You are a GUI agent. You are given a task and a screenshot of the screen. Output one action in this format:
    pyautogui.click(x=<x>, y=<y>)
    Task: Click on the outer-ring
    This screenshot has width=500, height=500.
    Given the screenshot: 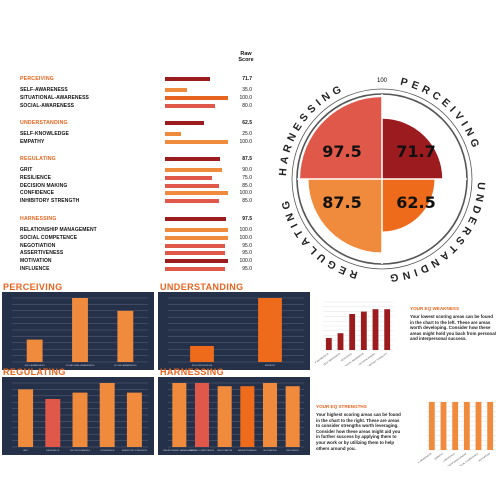 What is the action you would take?
    pyautogui.click(x=382, y=179)
    